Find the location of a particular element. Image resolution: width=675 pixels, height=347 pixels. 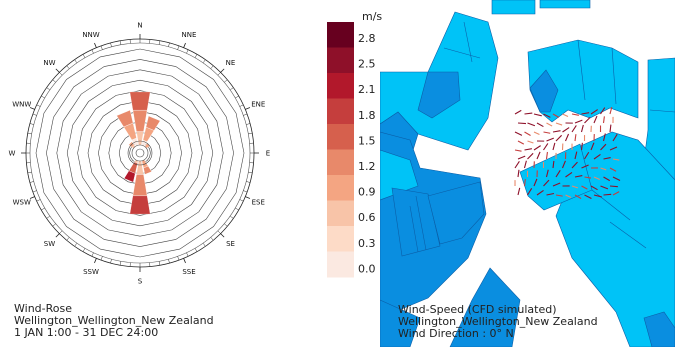

legend-label: 1.5 is located at coordinates (367, 140).